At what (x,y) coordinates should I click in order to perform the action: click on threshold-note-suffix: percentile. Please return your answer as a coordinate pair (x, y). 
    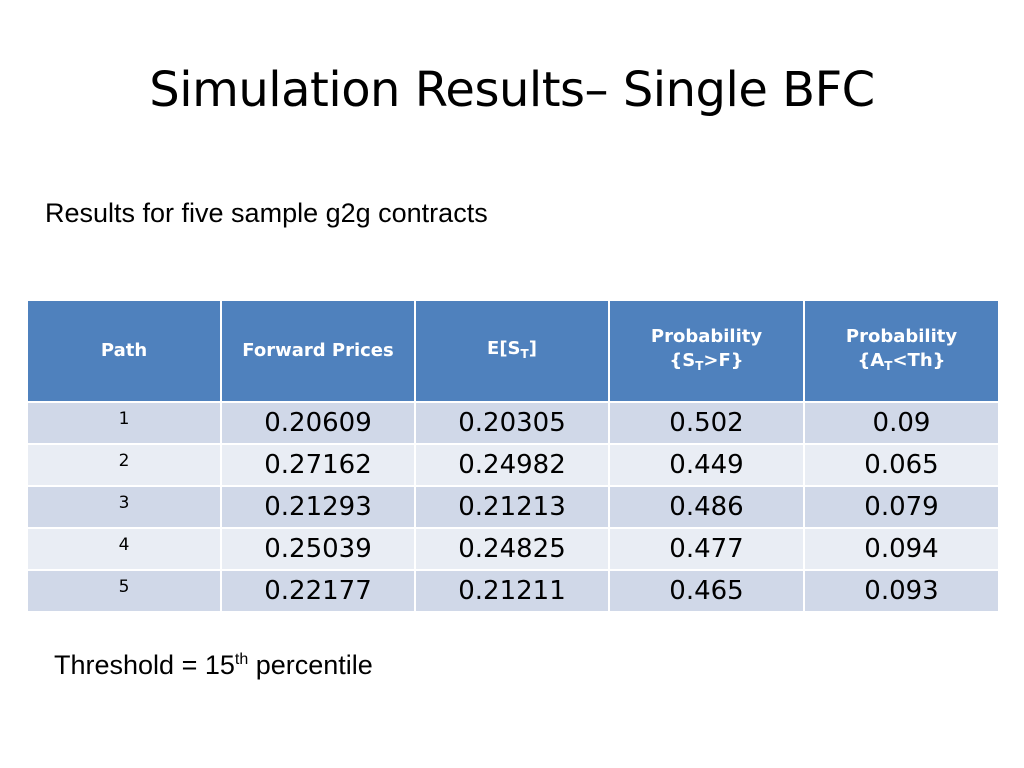
    Looking at the image, I should click on (310, 665).